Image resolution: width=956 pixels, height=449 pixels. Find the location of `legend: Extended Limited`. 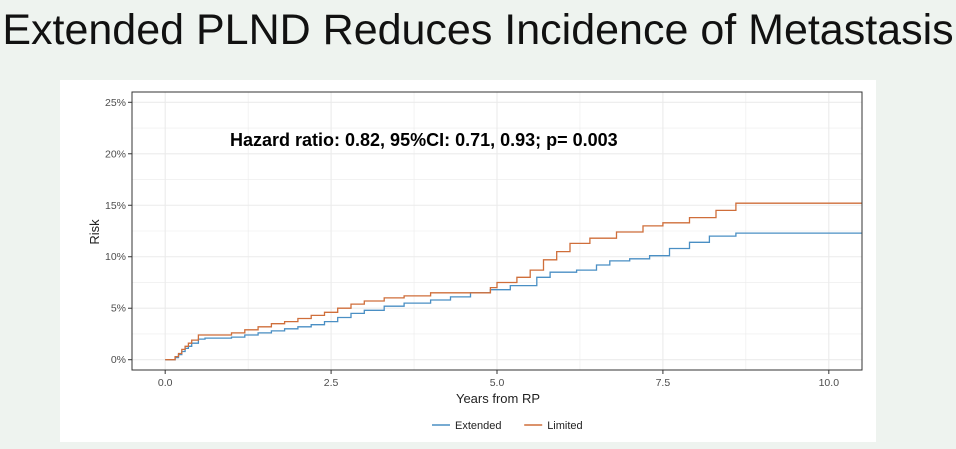

legend: Extended Limited is located at coordinates (507, 426).